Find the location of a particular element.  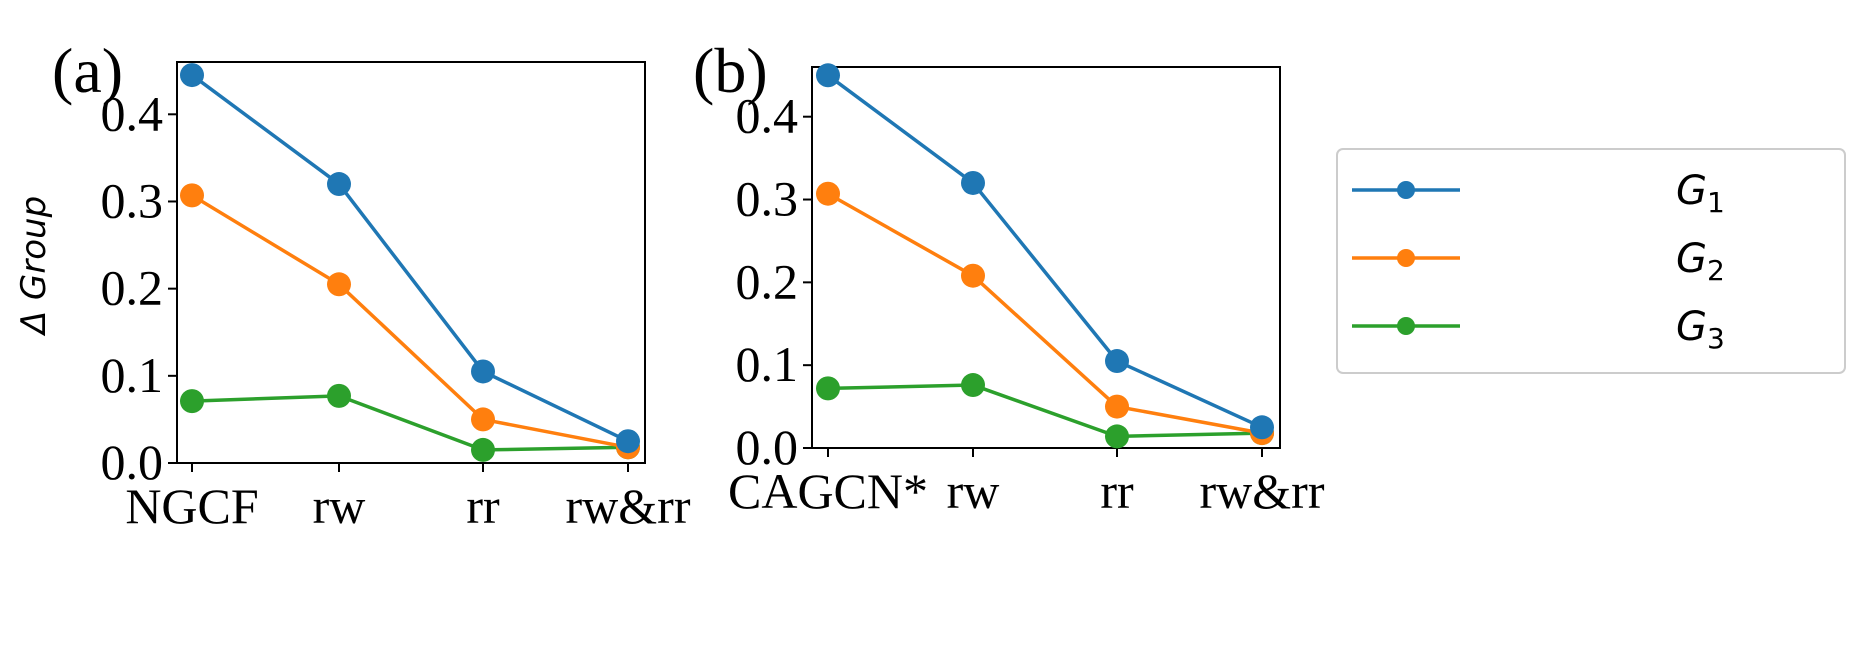

panel-label: (a) is located at coordinates (87, 70).